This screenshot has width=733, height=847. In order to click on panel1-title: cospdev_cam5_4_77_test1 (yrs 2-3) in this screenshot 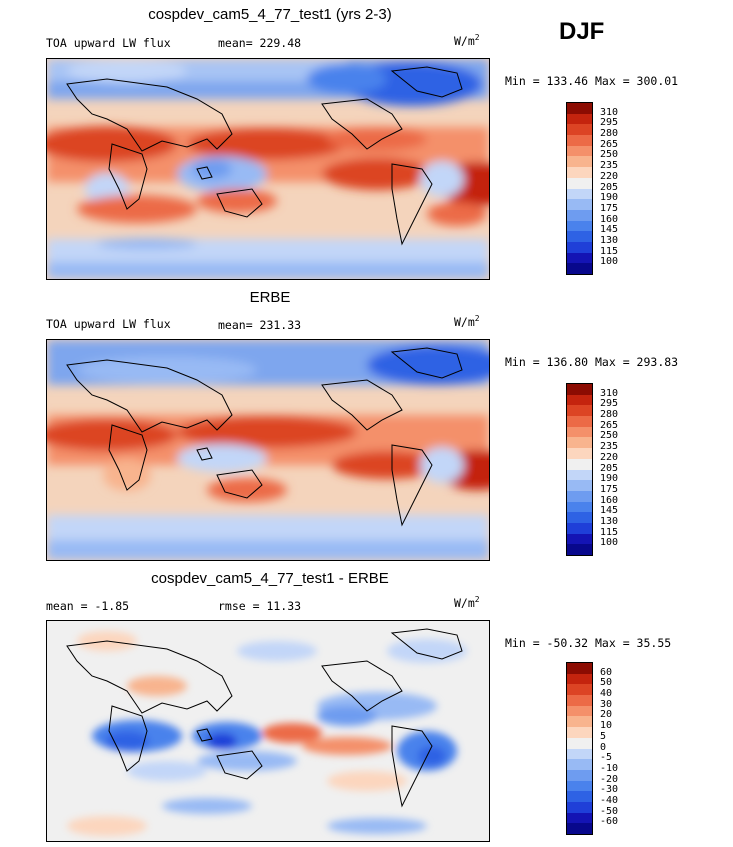, I will do `click(270, 14)`.